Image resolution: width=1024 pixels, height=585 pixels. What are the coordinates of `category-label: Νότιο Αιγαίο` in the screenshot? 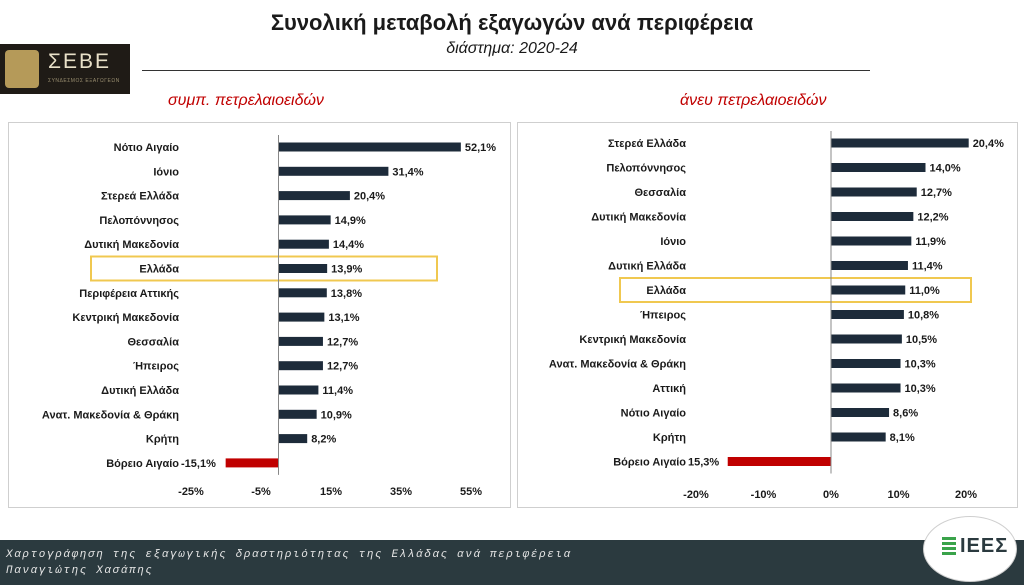 It's located at (147, 148).